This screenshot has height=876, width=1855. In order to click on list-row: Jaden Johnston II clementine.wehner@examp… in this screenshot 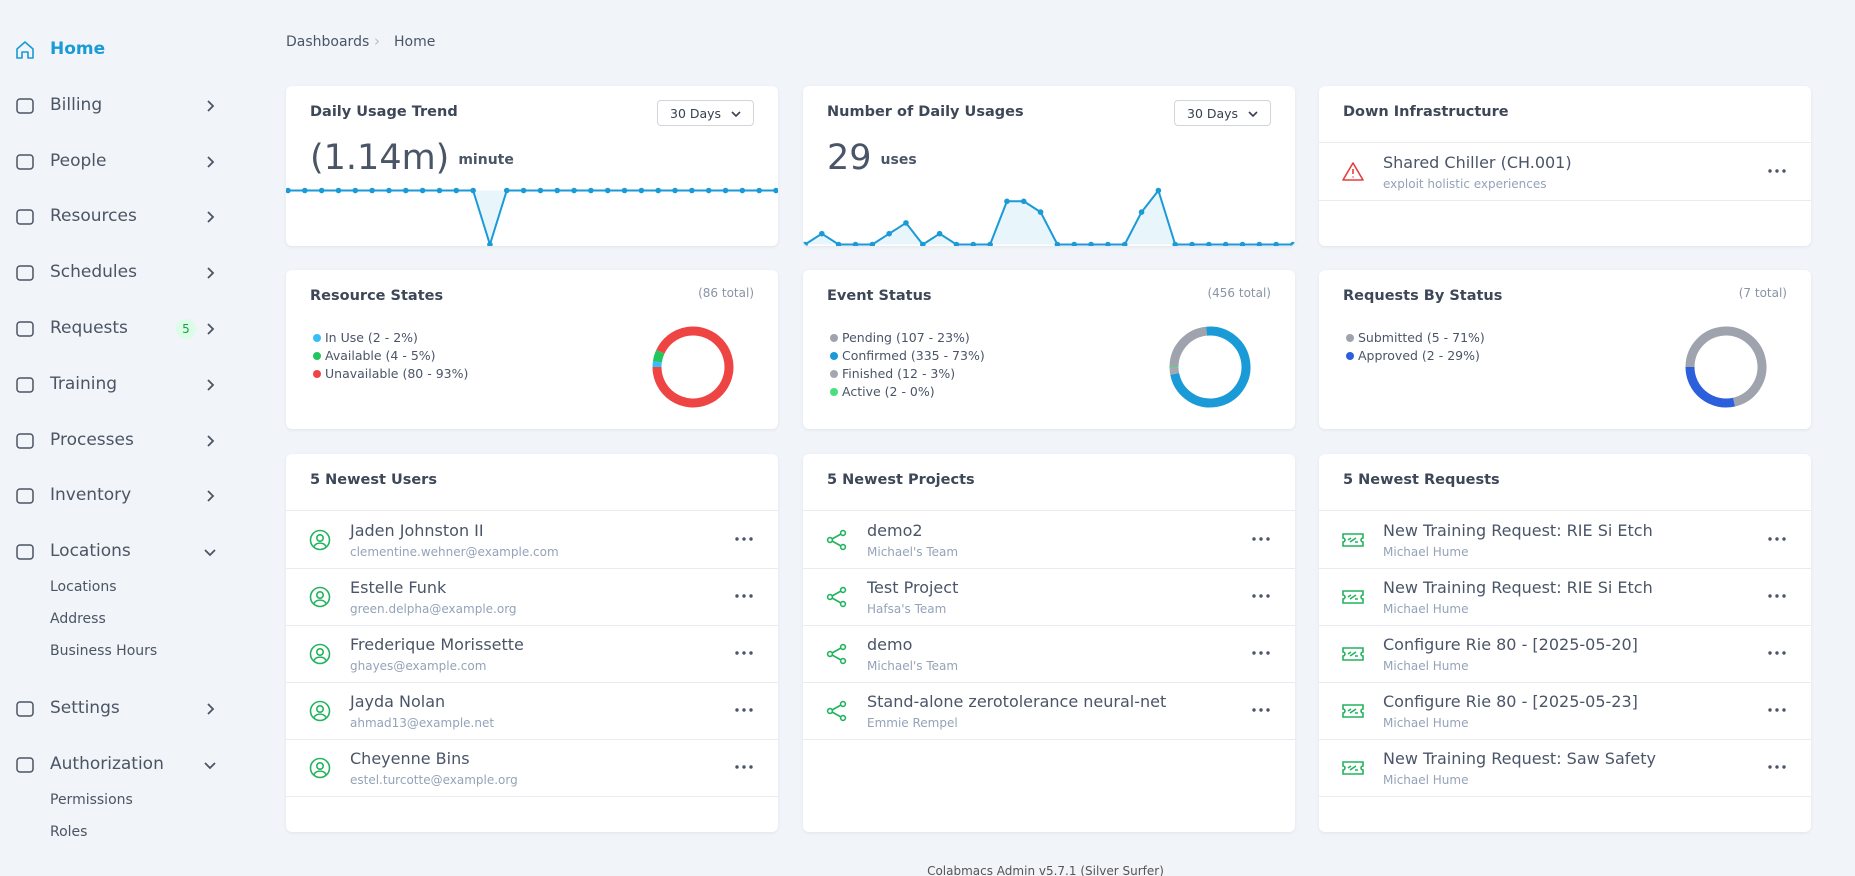, I will do `click(532, 540)`.